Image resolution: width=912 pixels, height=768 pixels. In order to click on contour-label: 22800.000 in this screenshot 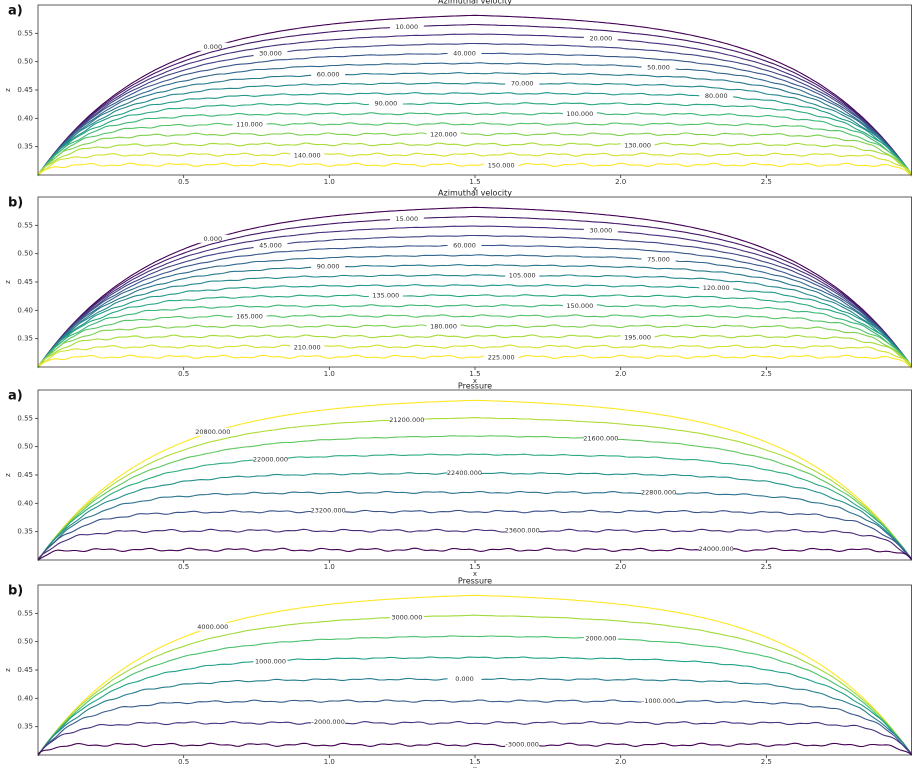, I will do `click(658, 493)`.